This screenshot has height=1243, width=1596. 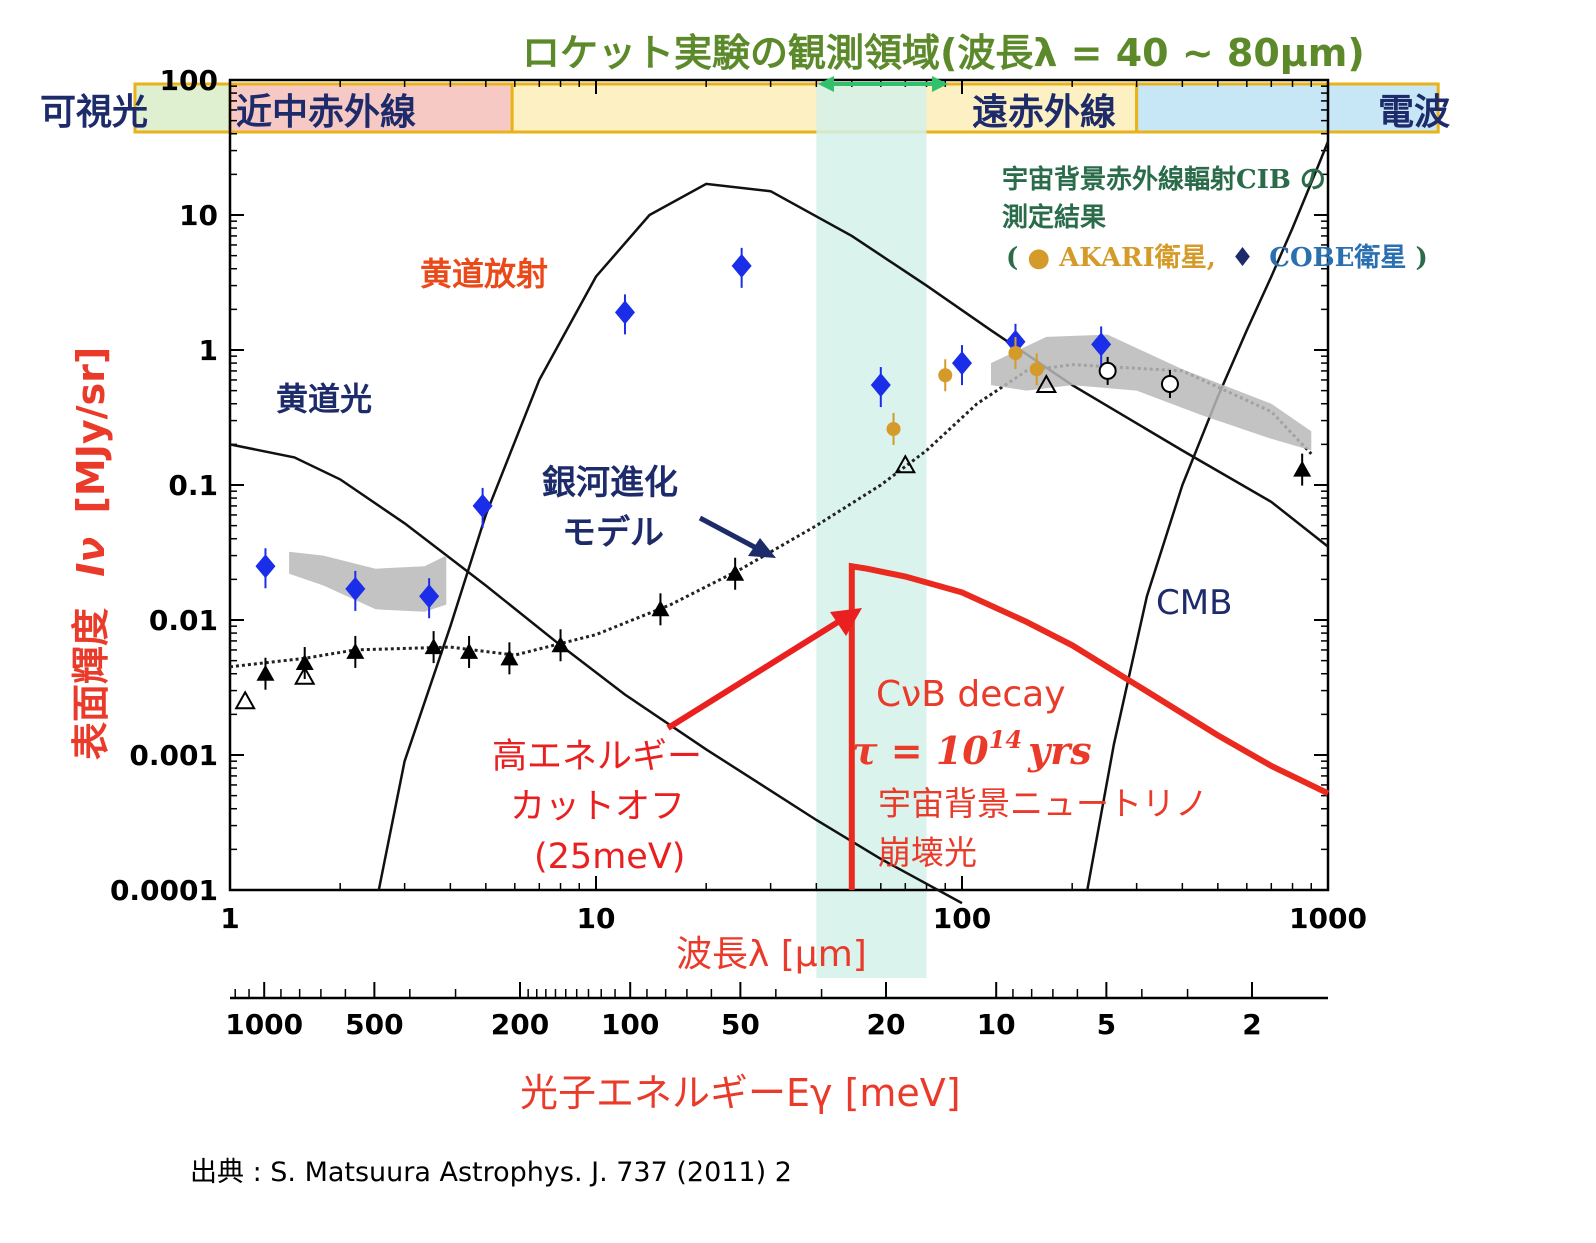 What do you see at coordinates (1121, 258) in the screenshot?
I see `akari-legend: ● AKARI衛星,` at bounding box center [1121, 258].